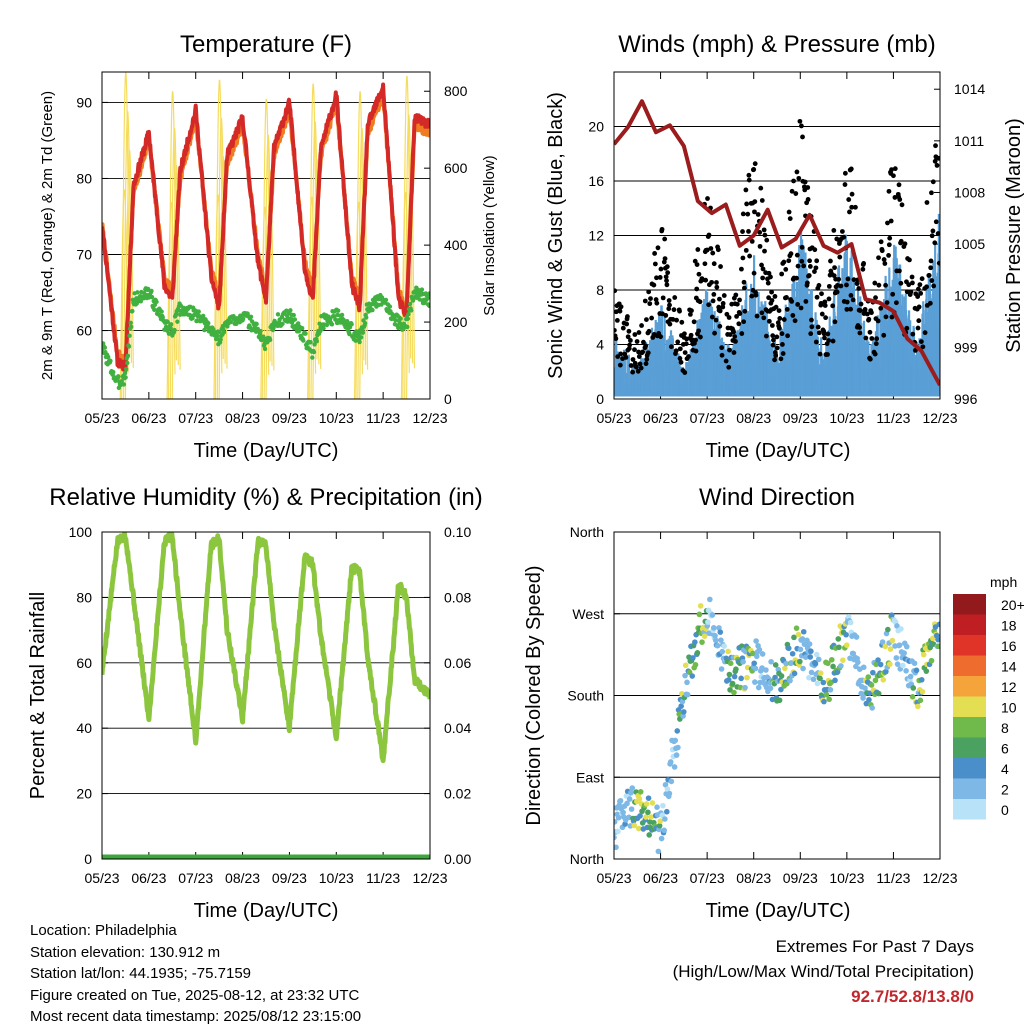  I want to click on y-tick-label: 60, so click(84, 331).